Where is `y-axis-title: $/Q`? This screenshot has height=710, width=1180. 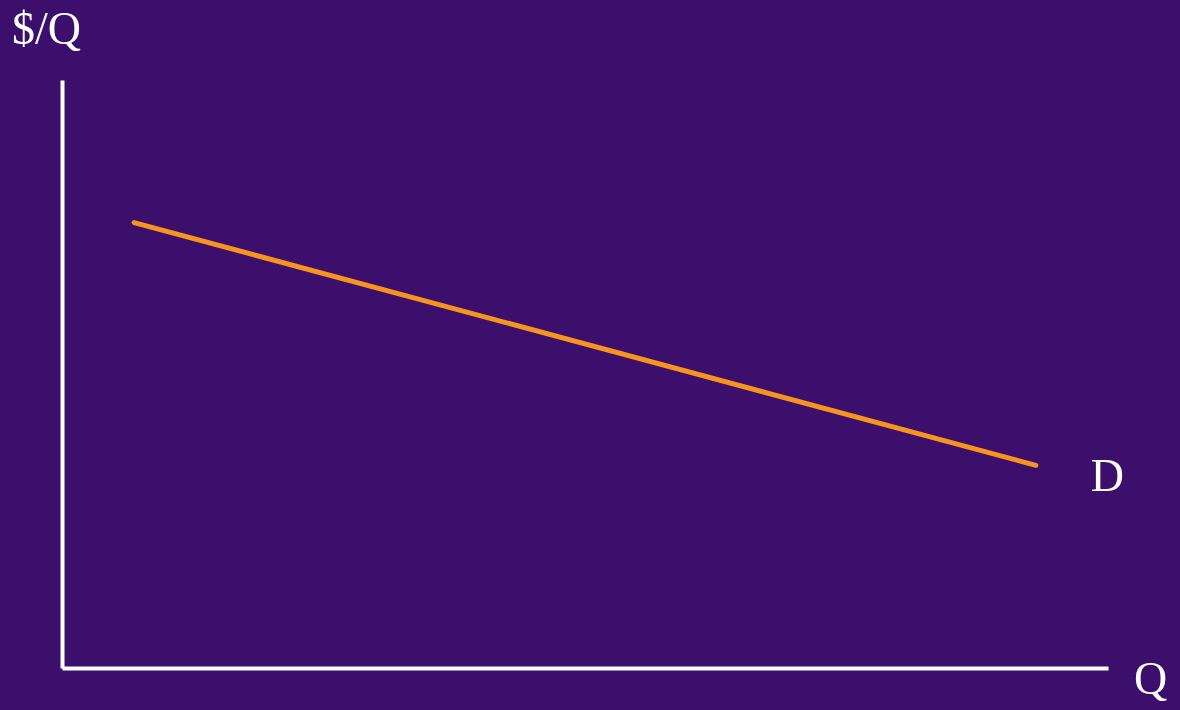
y-axis-title: $/Q is located at coordinates (46, 28).